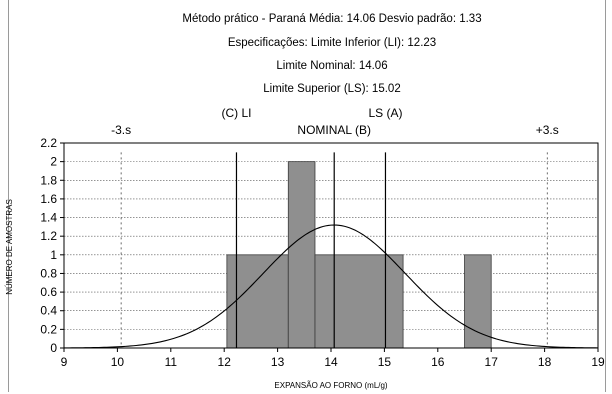 The height and width of the screenshot is (394, 612). What do you see at coordinates (598, 362) in the screenshot?
I see `x-tick-label-10: 19` at bounding box center [598, 362].